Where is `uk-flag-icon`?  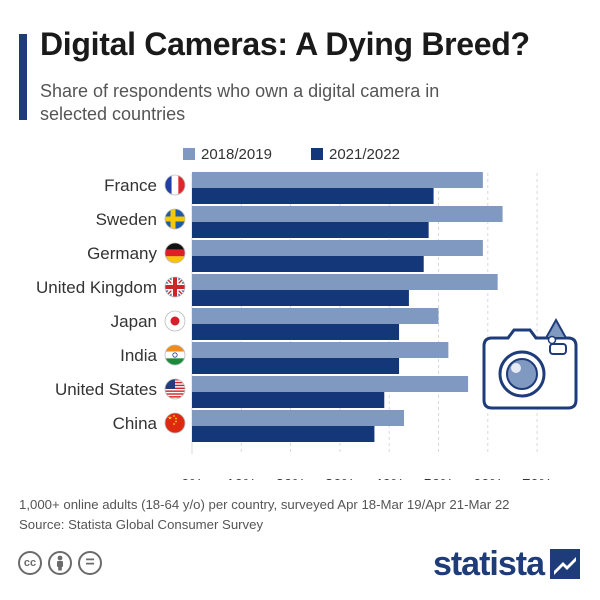 uk-flag-icon is located at coordinates (175, 287).